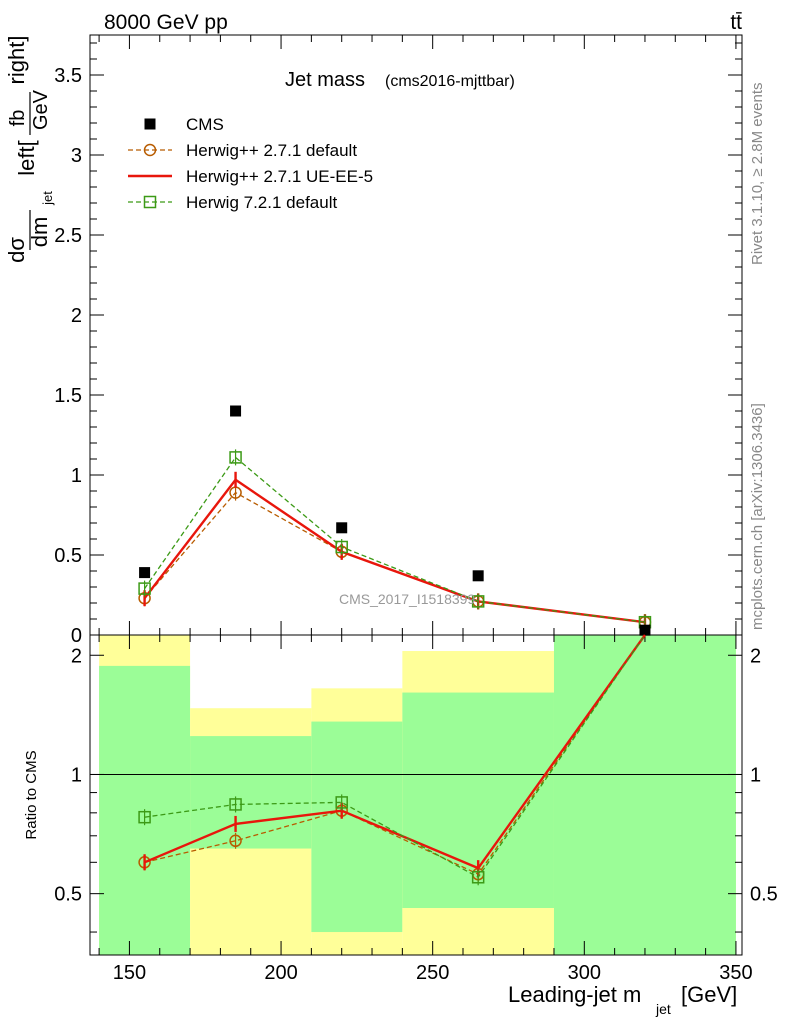  Describe the element at coordinates (407, 599) in the screenshot. I see `watermark-label: CMS_2017_I1518399` at that location.